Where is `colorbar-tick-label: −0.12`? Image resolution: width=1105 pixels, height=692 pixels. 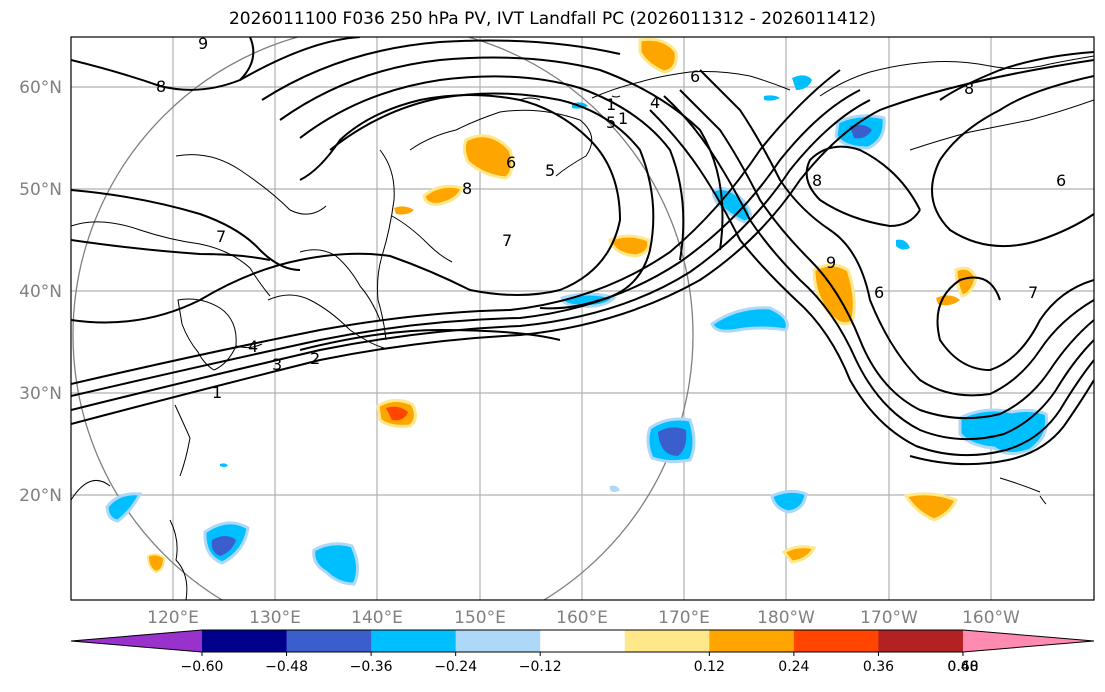 colorbar-tick-label: −0.12 is located at coordinates (540, 667).